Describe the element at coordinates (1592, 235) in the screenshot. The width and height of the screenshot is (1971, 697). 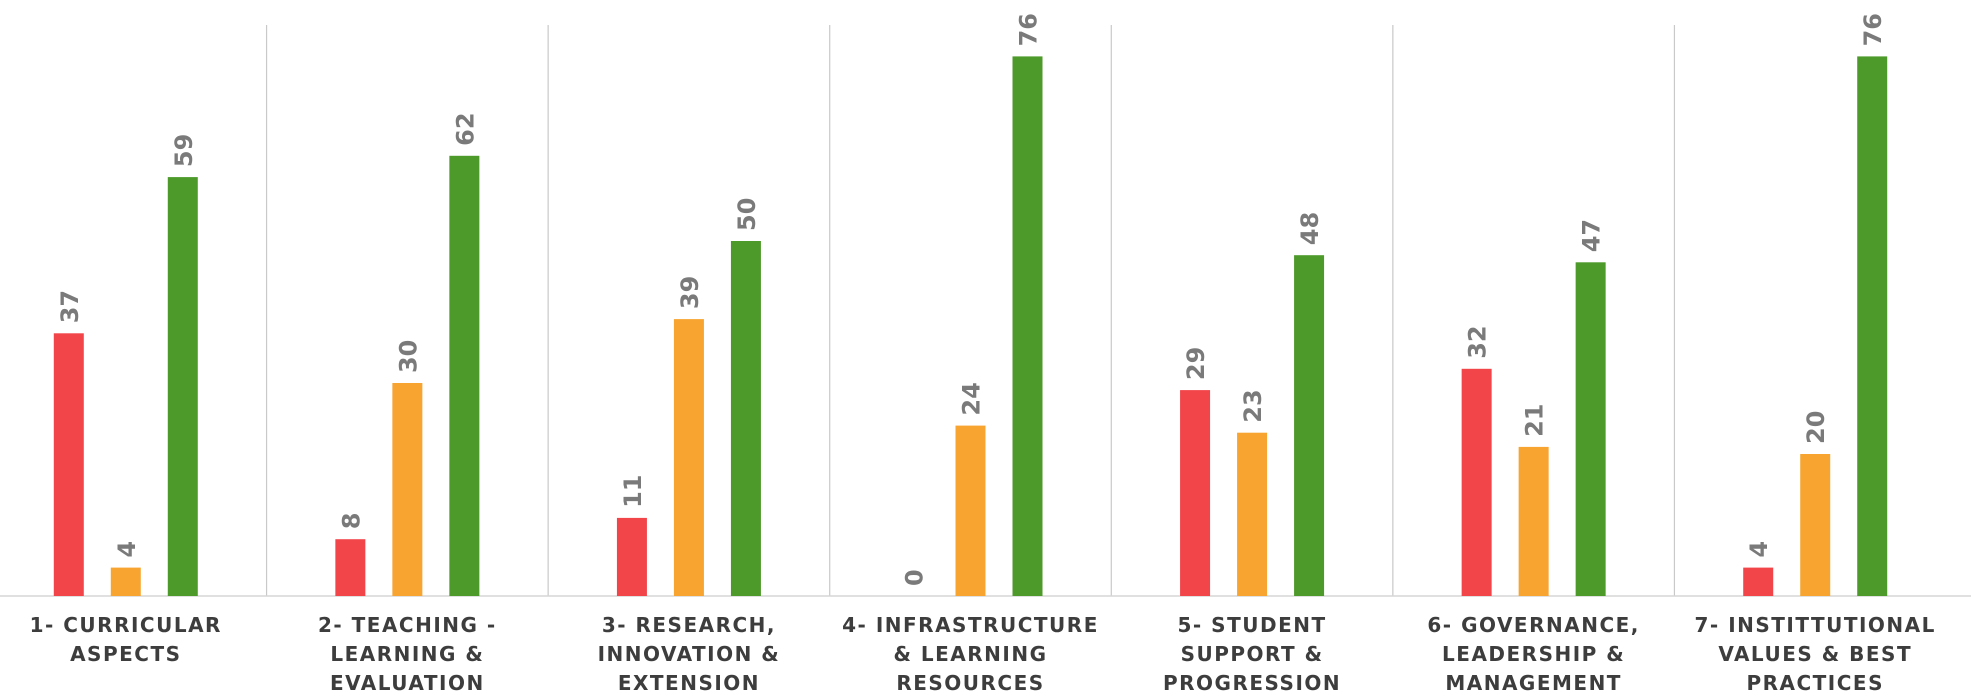
I see `data-label-6-3: 47` at that location.